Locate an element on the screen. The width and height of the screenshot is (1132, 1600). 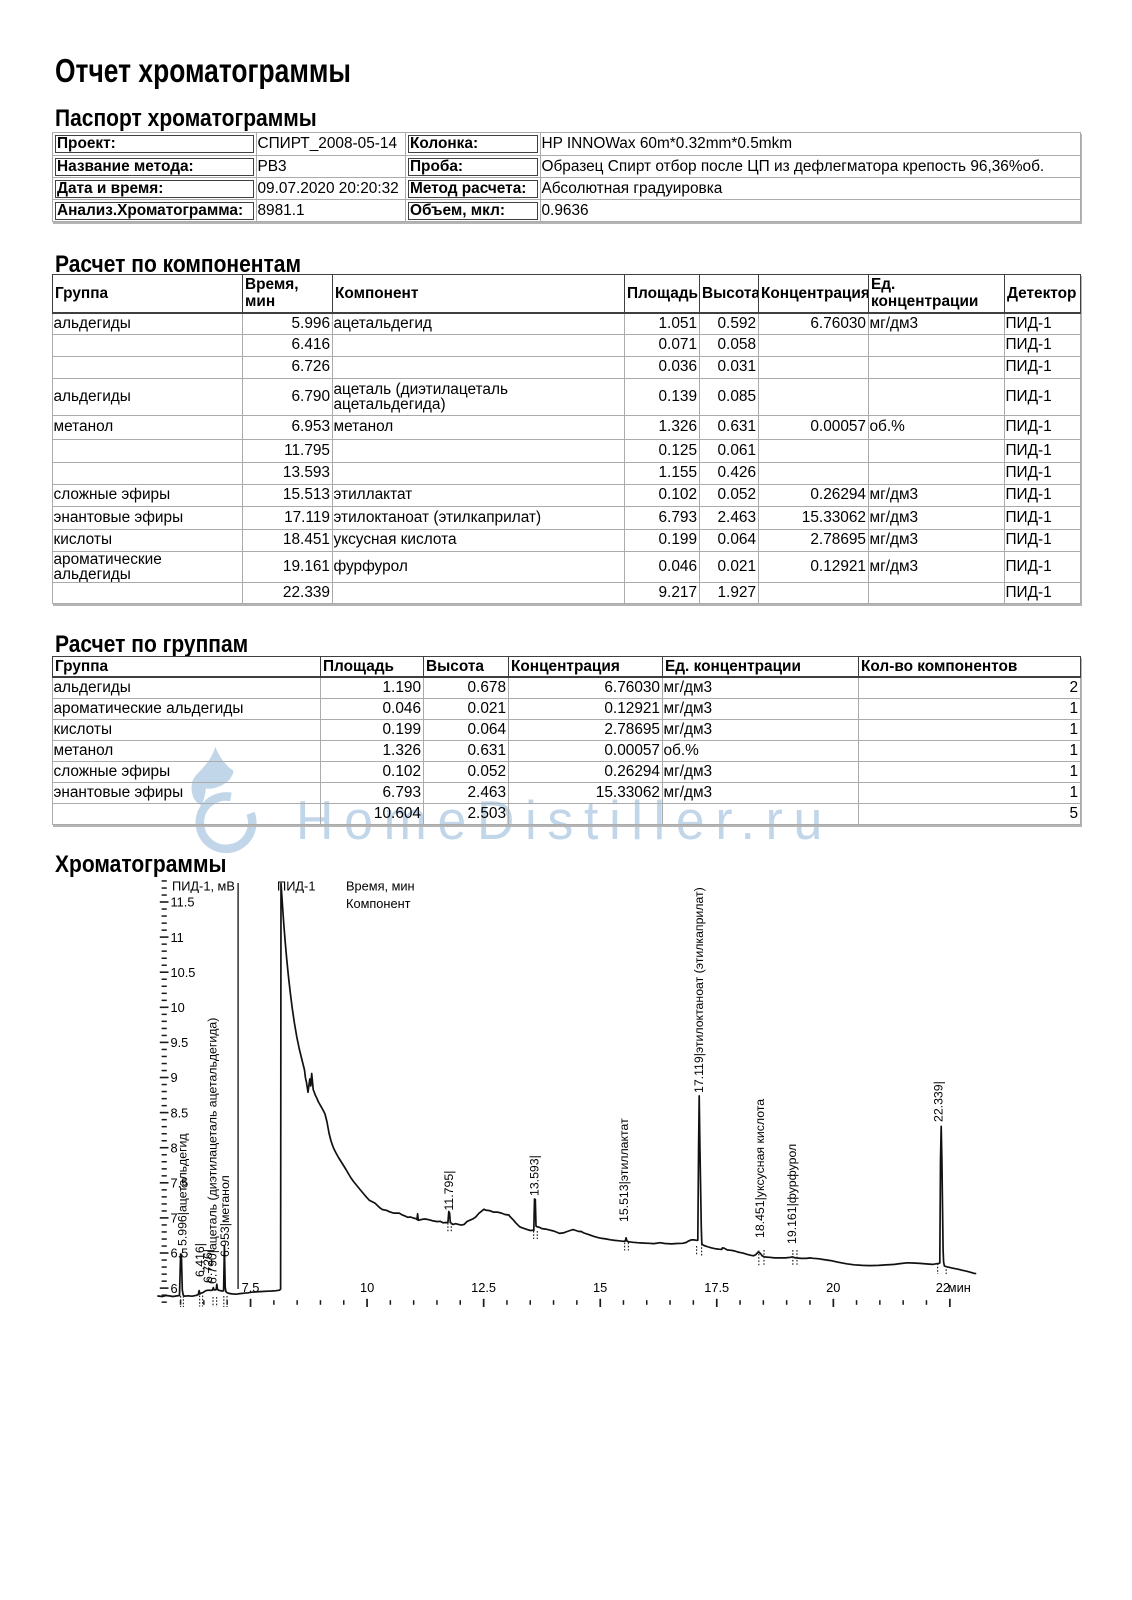
svg-text: 8.5 is located at coordinates (180, 1112).